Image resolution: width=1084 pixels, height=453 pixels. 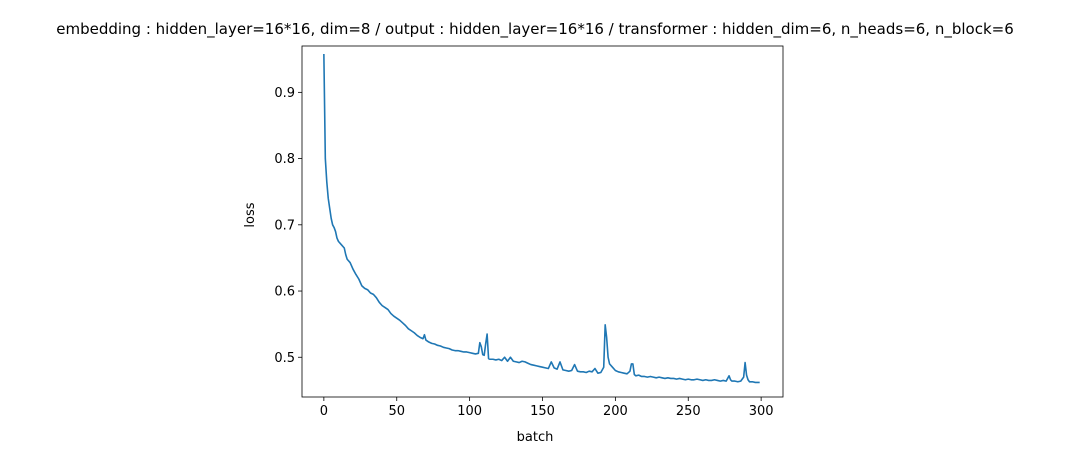 What do you see at coordinates (284, 159) in the screenshot?
I see `y-tick-label-3: 0.8` at bounding box center [284, 159].